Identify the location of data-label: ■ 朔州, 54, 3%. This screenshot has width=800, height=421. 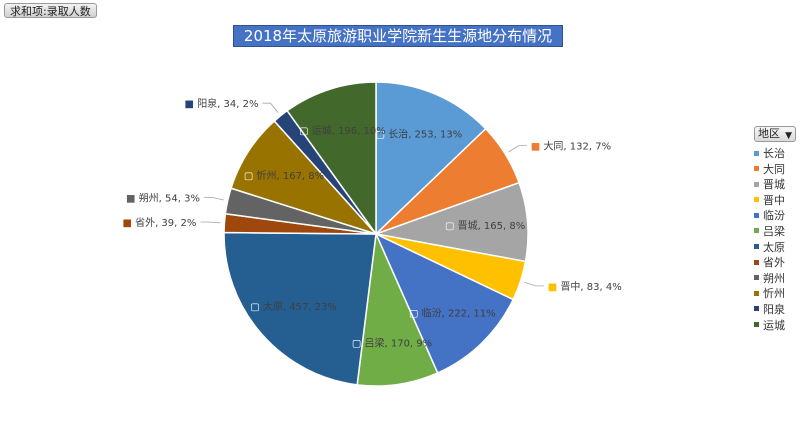
(163, 197).